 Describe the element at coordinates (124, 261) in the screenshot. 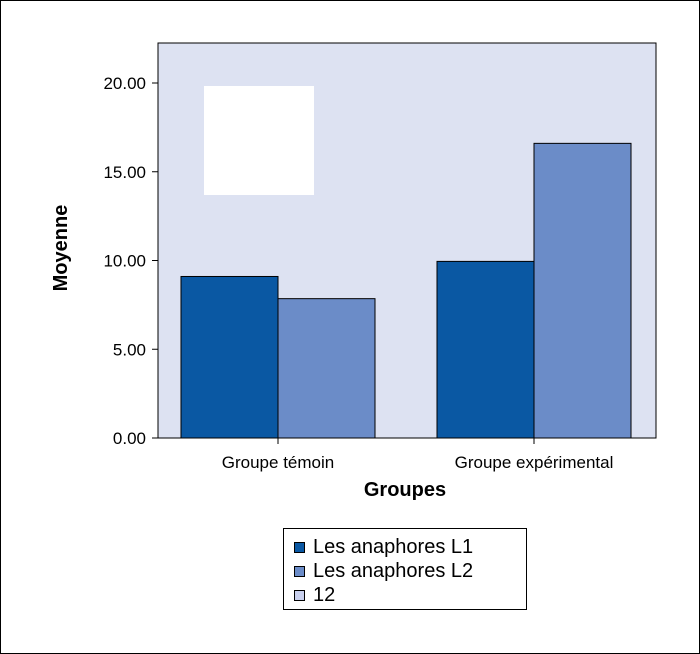

I see `y-tick-label: 10.00` at that location.